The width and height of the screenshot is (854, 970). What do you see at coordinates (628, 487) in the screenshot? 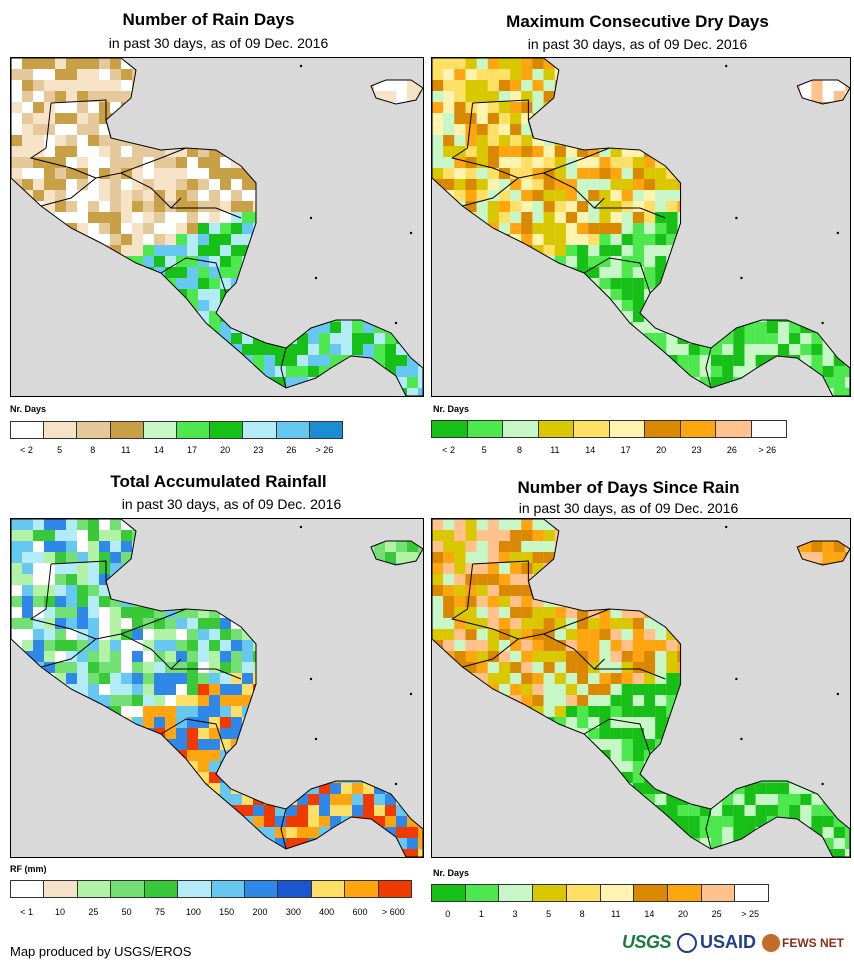
I see `panel-title: Number of Days Since Rain` at bounding box center [628, 487].